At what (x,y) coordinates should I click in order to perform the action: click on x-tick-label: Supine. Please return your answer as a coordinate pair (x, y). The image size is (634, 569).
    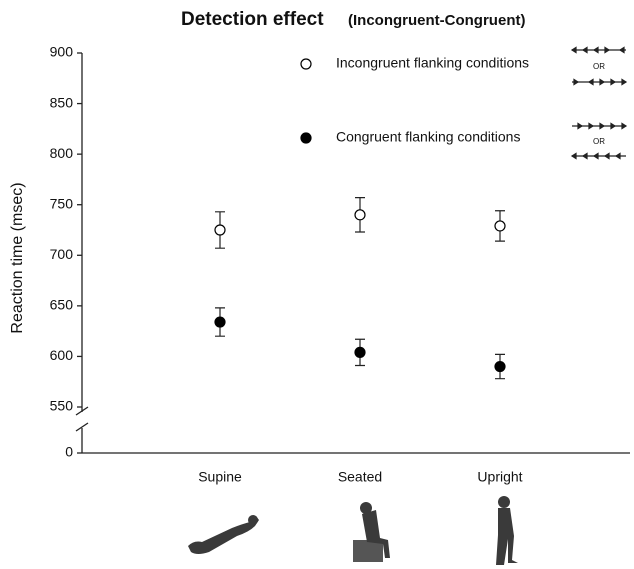
    Looking at the image, I should click on (220, 477).